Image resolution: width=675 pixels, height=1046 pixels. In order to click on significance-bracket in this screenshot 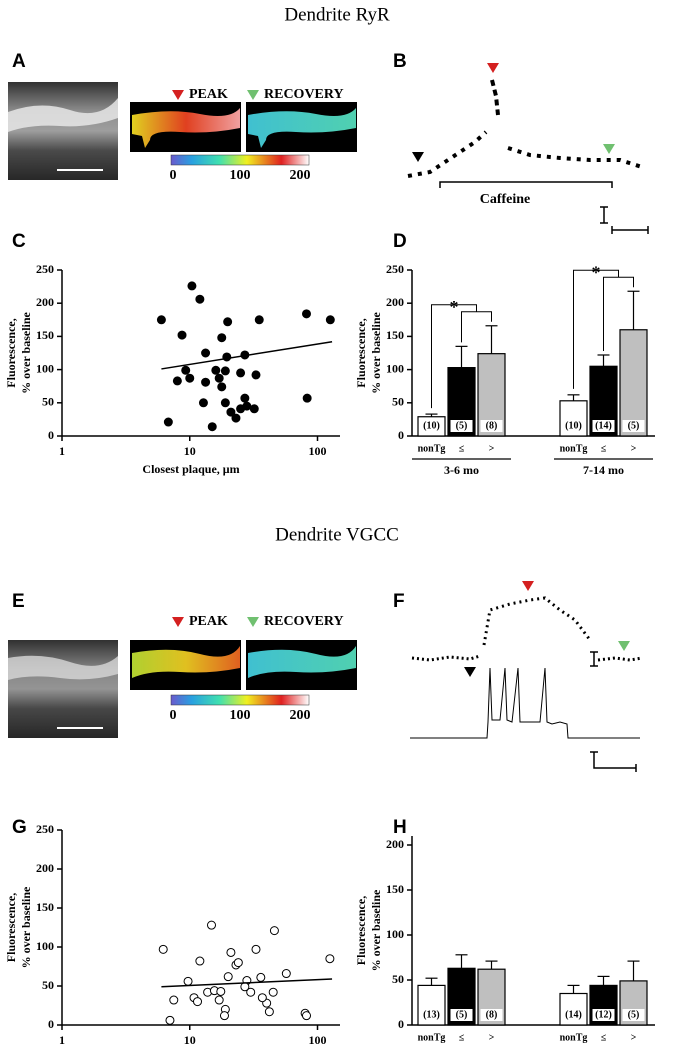, I will do `click(603, 329)`.